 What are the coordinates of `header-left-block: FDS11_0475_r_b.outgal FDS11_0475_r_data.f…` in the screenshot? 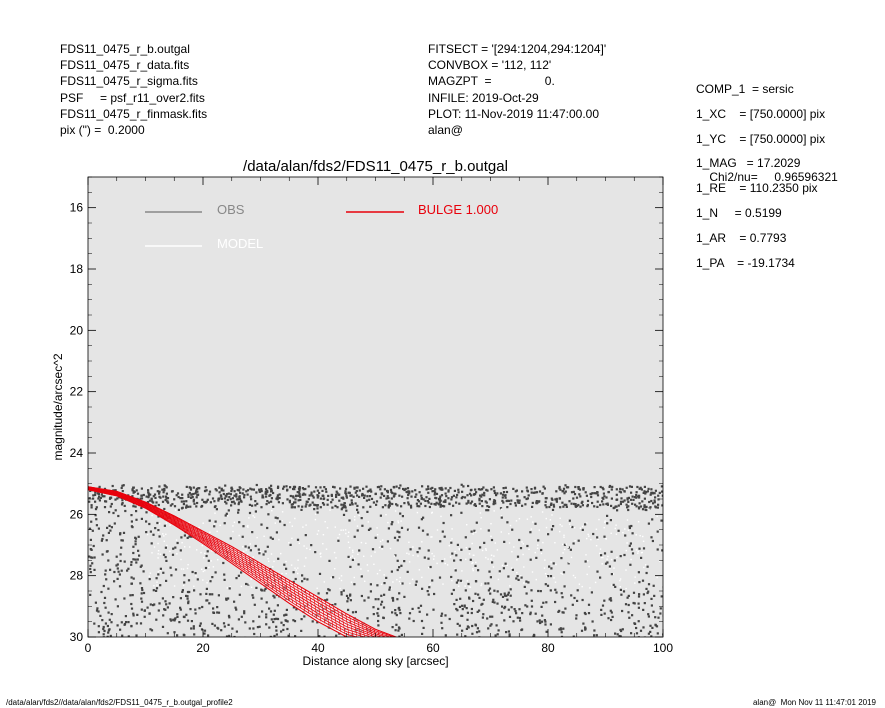 It's located at (133, 89).